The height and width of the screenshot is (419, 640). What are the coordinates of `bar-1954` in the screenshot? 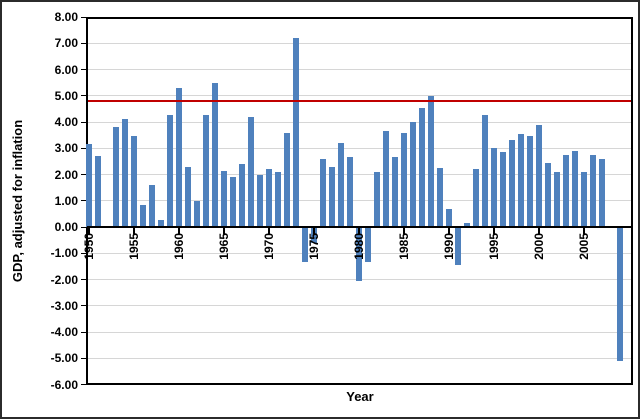 It's located at (125, 173).